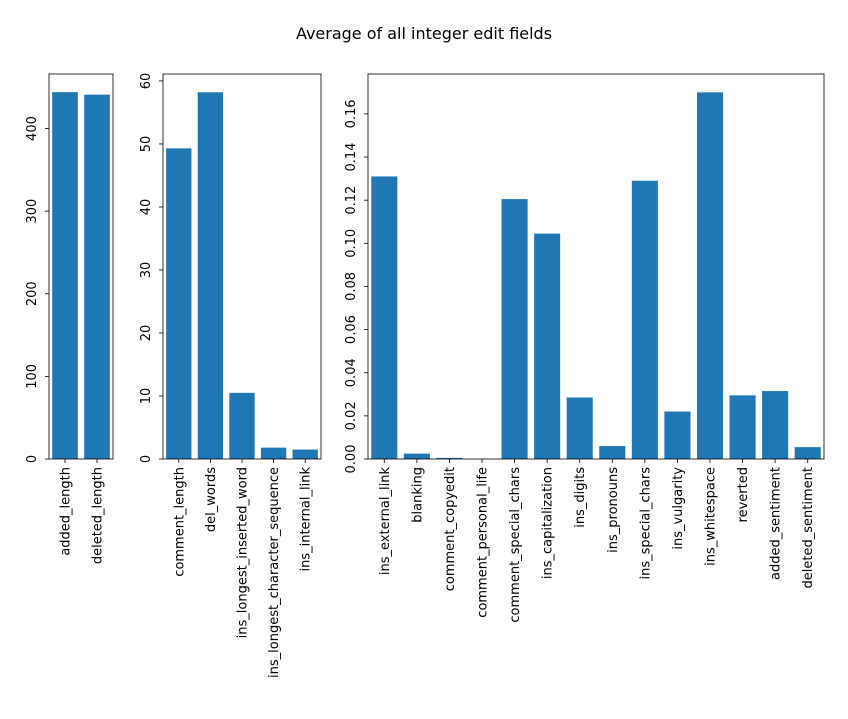 This screenshot has width=848, height=719. I want to click on bar-ins-longest-inserted-word, so click(242, 425).